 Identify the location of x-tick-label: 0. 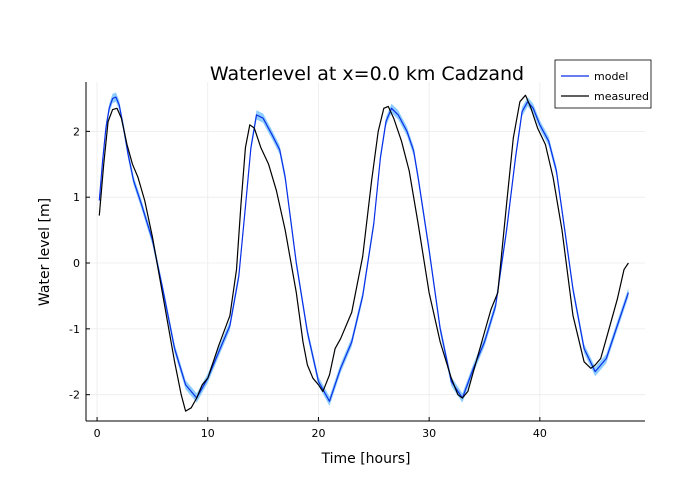
(97, 433).